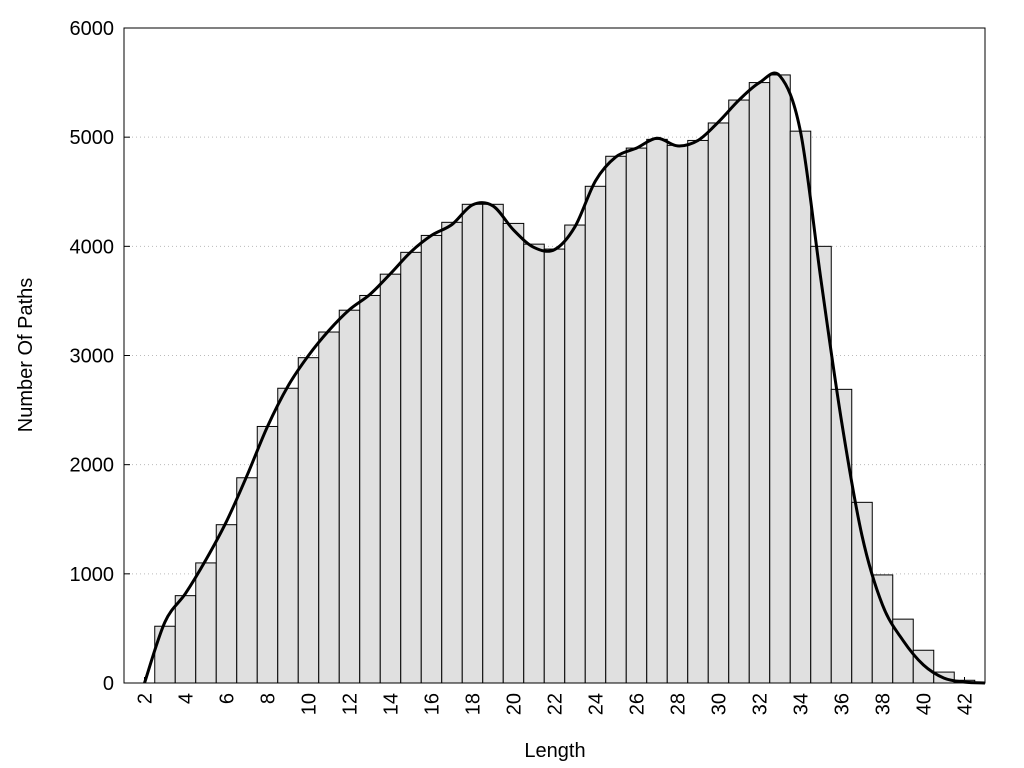 This screenshot has height=768, width=1024. What do you see at coordinates (146, 698) in the screenshot?
I see `x-tick-label: 2` at bounding box center [146, 698].